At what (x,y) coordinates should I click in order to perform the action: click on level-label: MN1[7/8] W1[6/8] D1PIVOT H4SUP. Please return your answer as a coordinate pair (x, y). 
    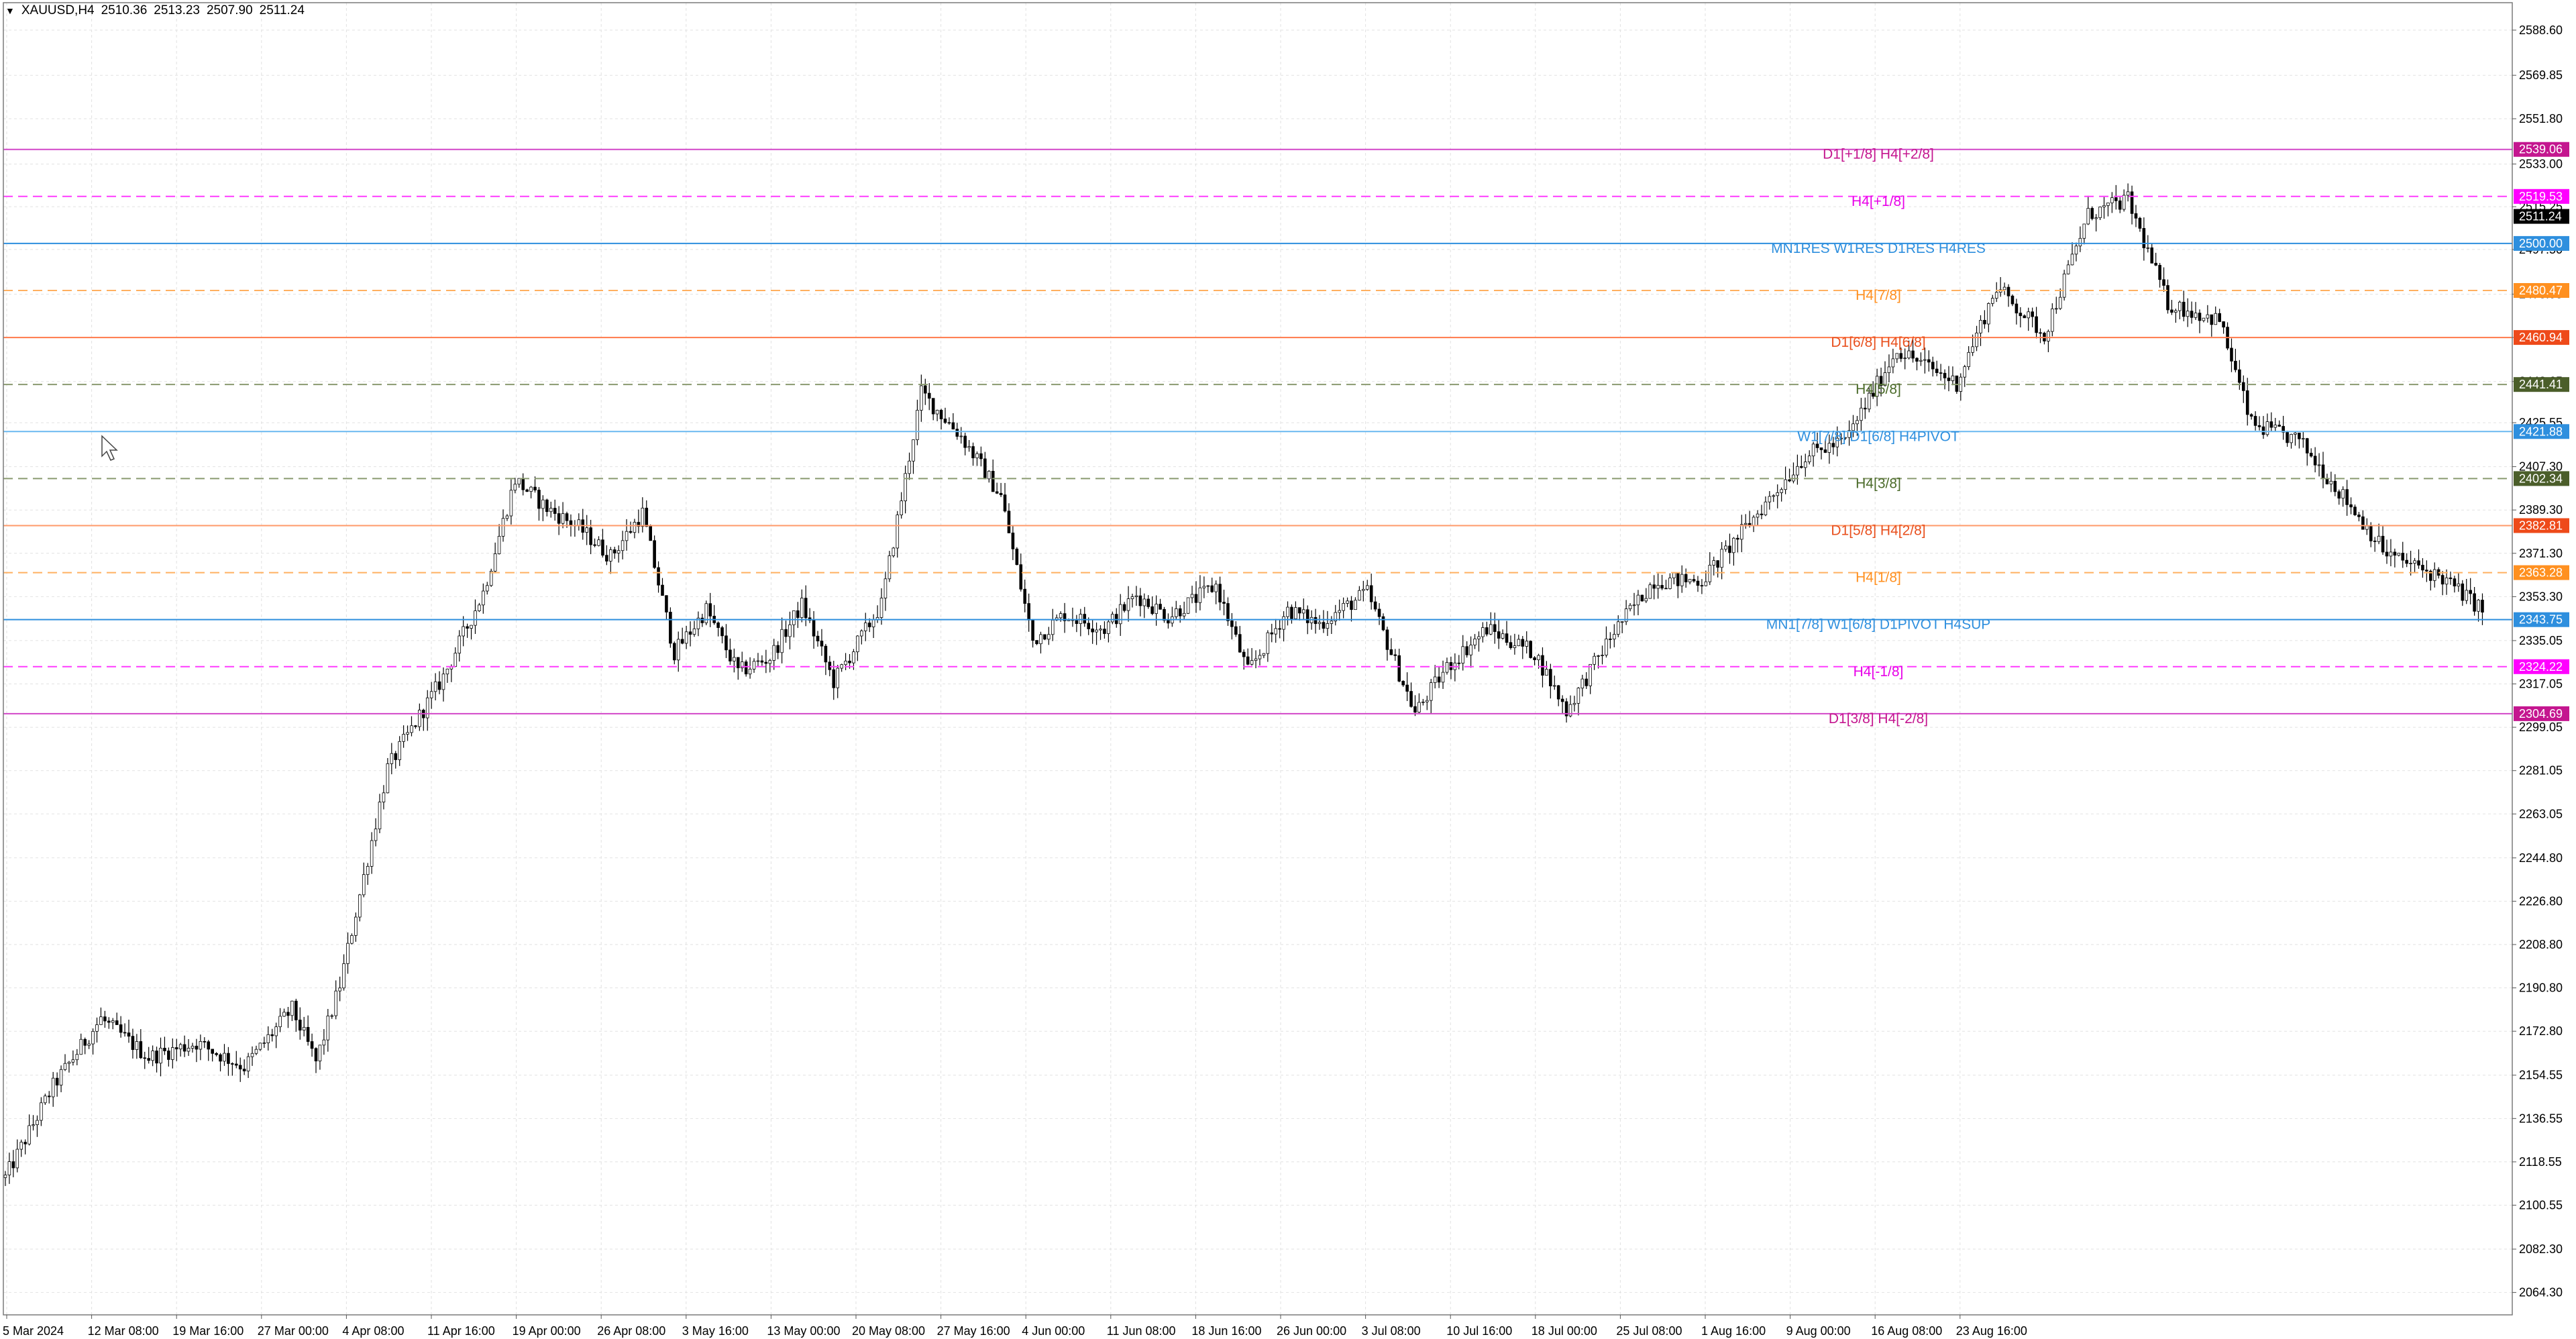
    Looking at the image, I should click on (1878, 625).